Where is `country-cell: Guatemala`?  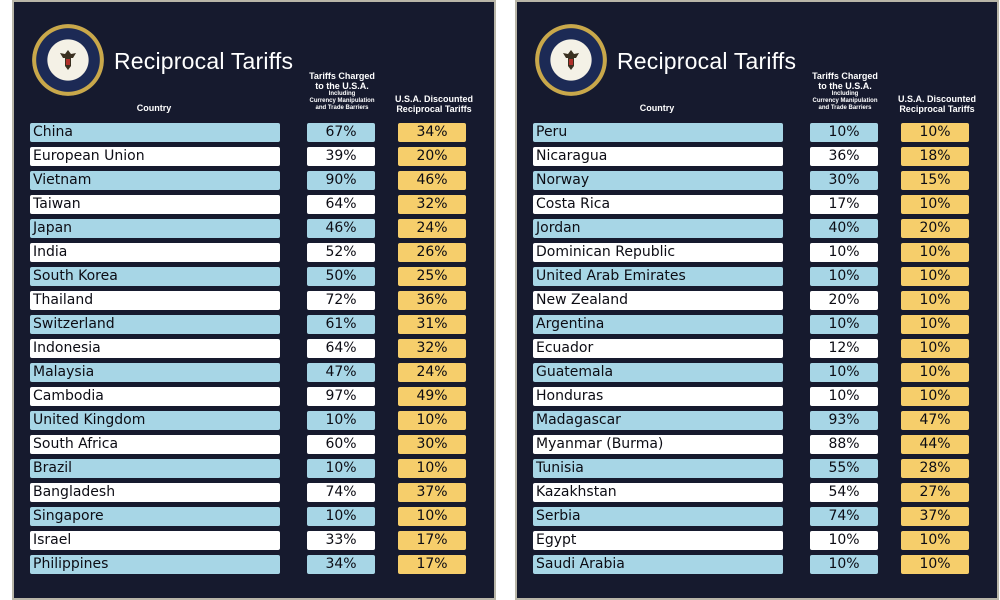
country-cell: Guatemala is located at coordinates (658, 372).